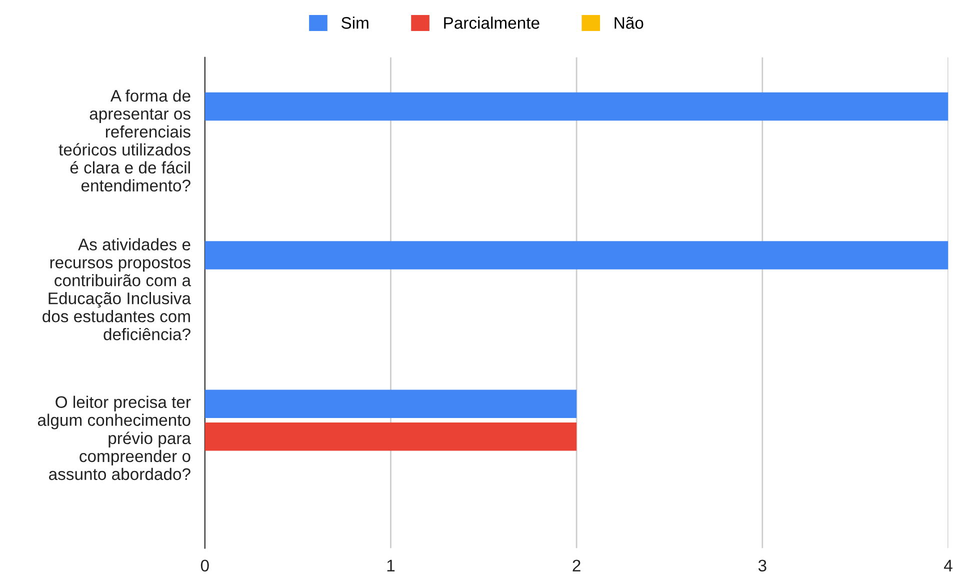 The width and height of the screenshot is (953, 574). I want to click on x-tick-label: 1, so click(391, 566).